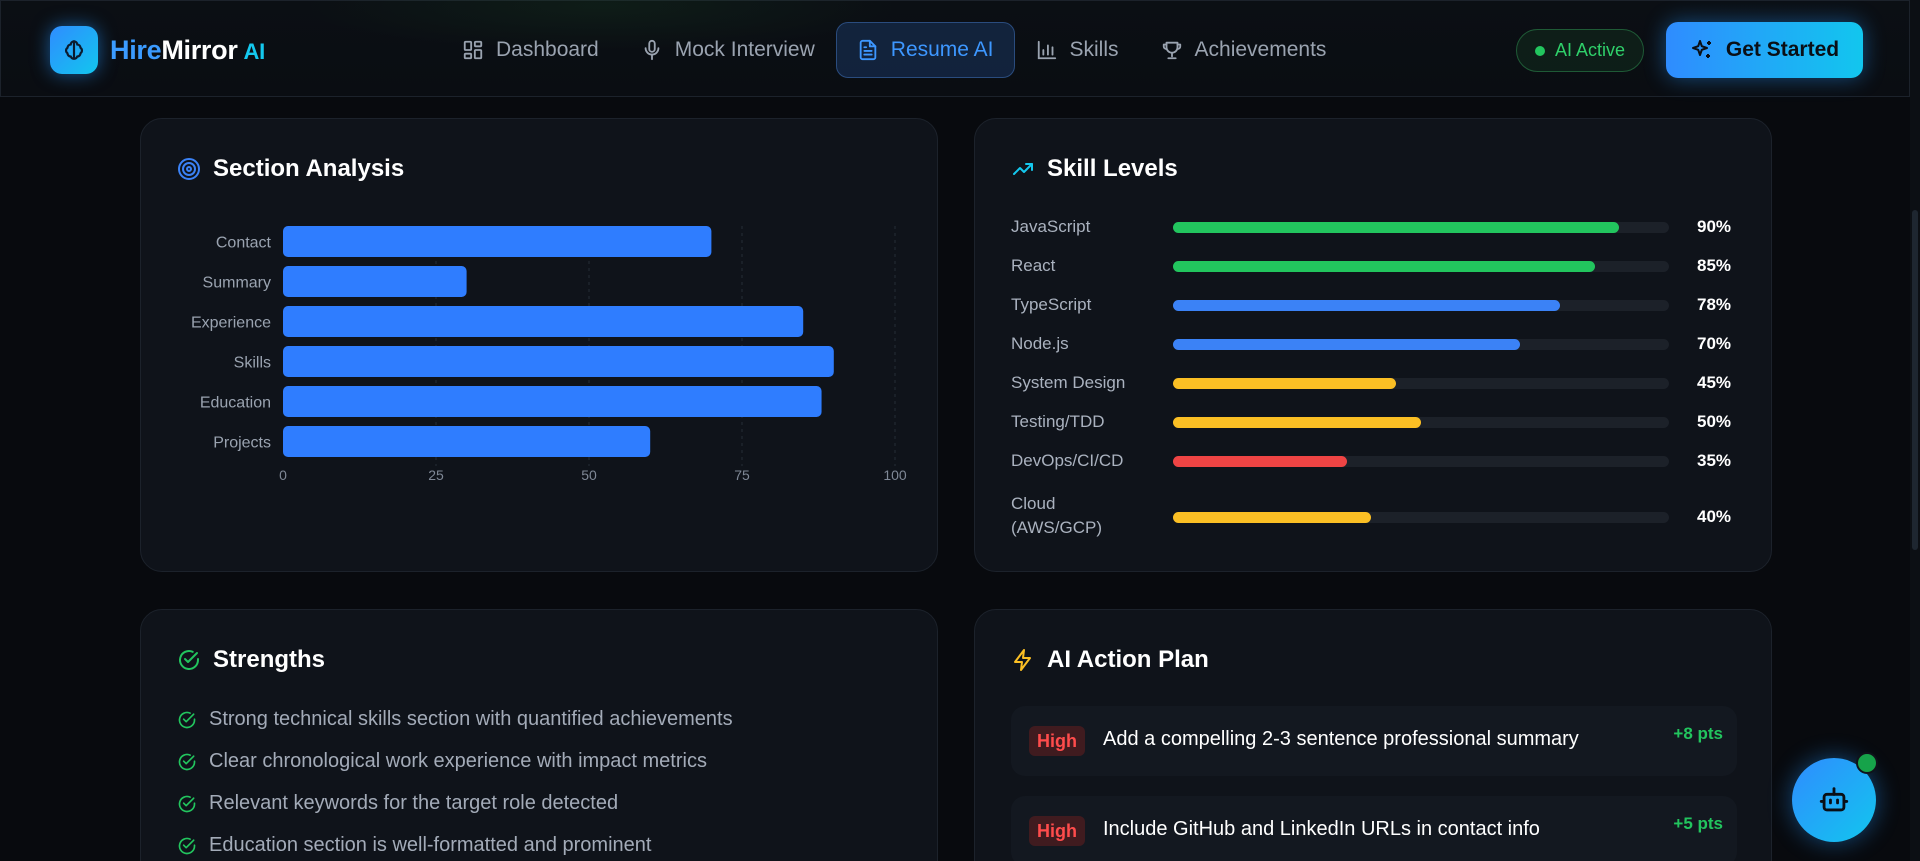 This screenshot has width=1920, height=861. Describe the element at coordinates (235, 403) in the screenshot. I see `category-label: Education` at that location.